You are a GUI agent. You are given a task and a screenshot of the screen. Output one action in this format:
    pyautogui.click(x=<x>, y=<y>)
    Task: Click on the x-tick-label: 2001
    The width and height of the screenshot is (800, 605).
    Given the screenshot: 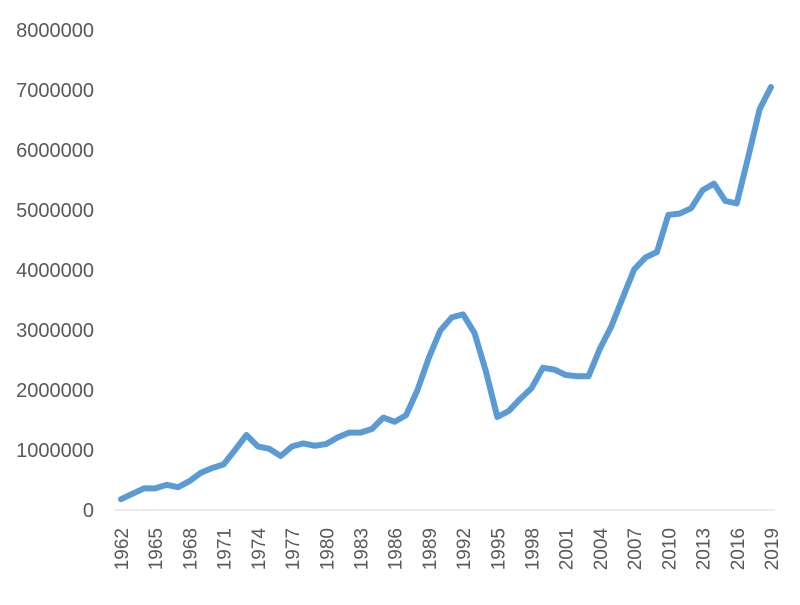 What is the action you would take?
    pyautogui.click(x=567, y=549)
    